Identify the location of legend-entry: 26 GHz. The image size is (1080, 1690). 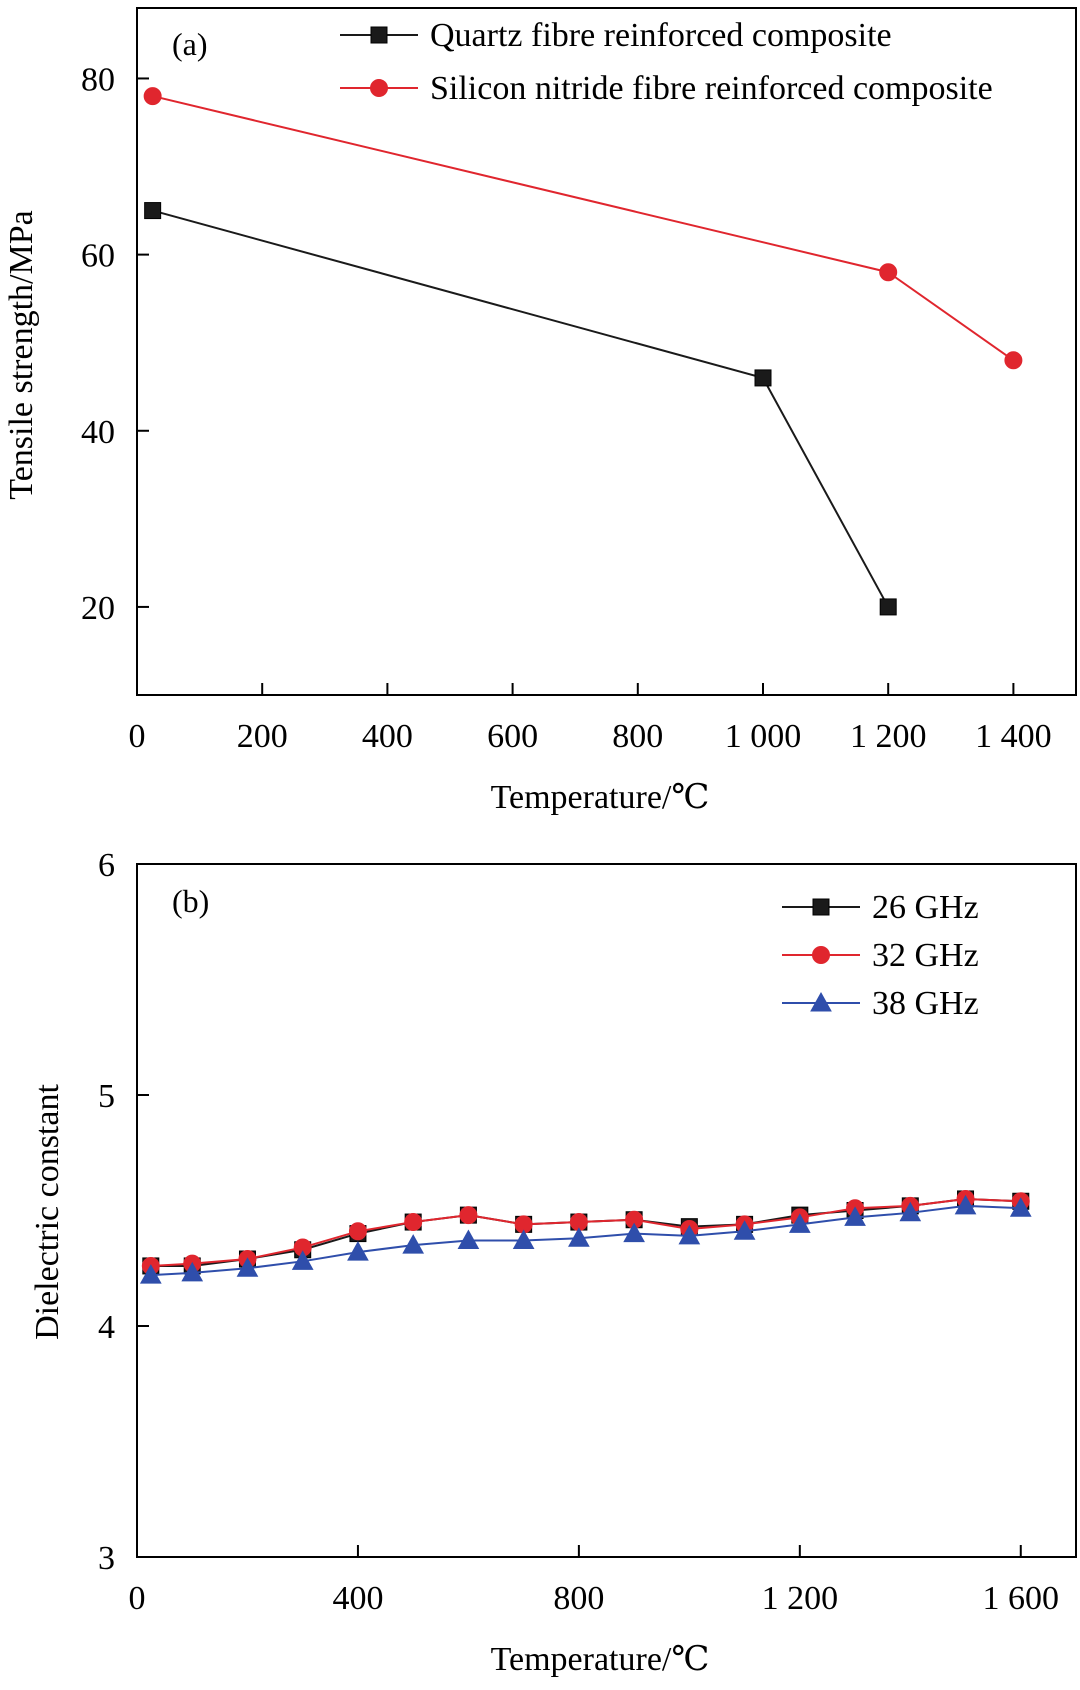
(880, 907).